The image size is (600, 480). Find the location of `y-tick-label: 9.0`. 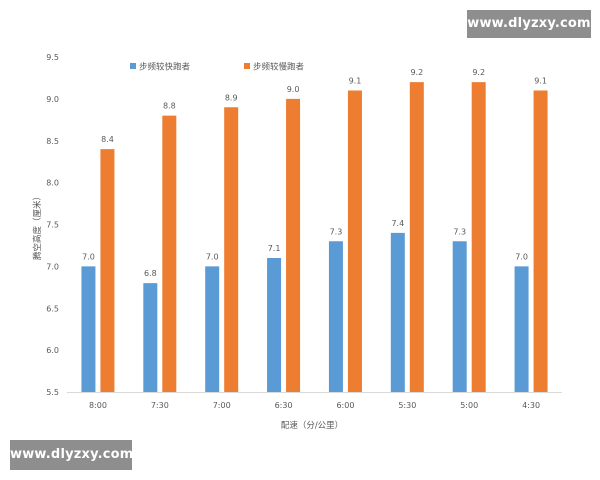

y-tick-label: 9.0 is located at coordinates (52, 99).